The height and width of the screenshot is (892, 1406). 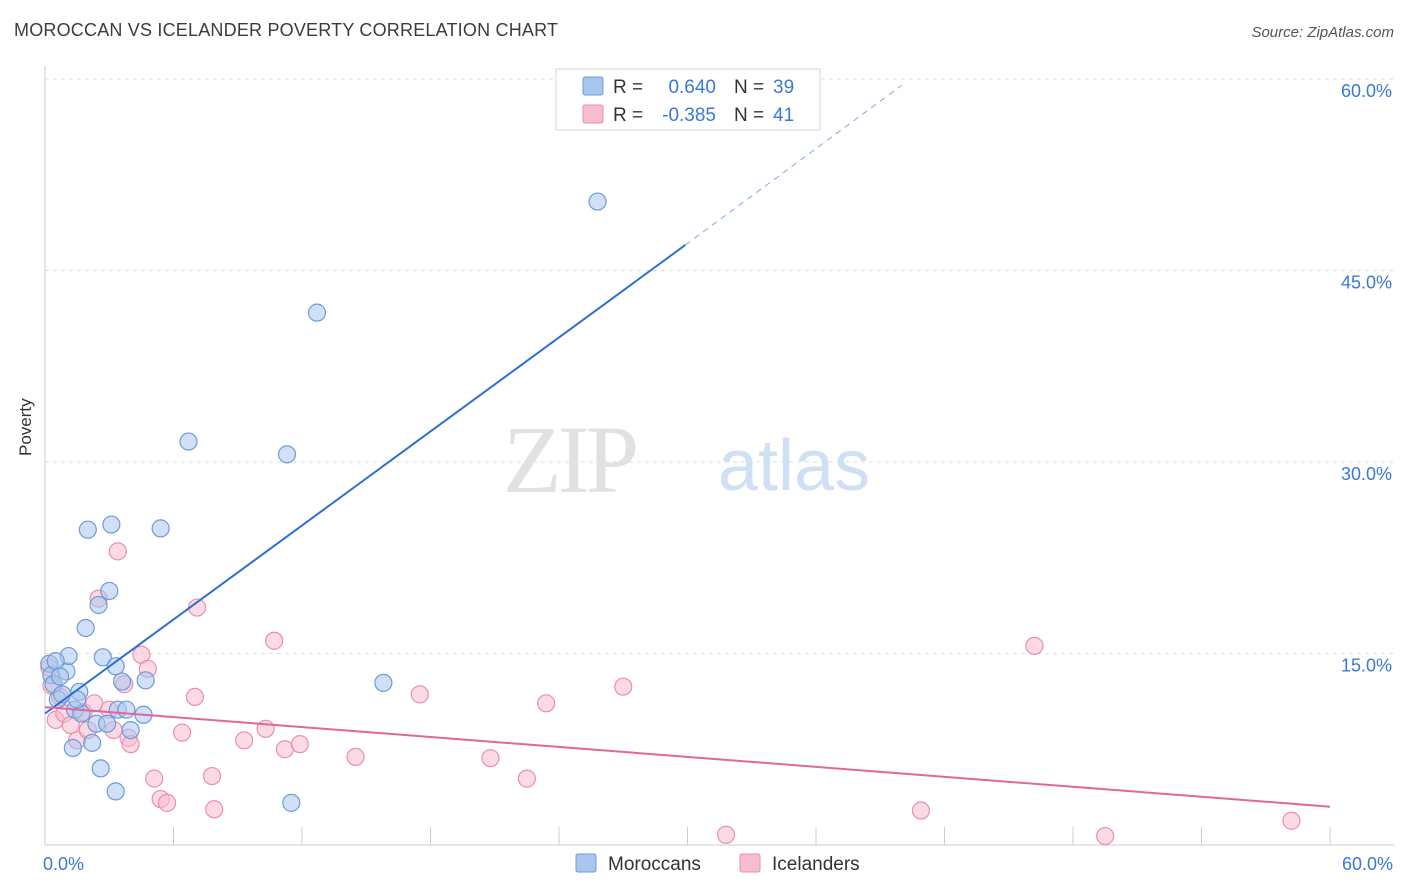 I want to click on legend-r-value: -0.385, so click(x=689, y=115).